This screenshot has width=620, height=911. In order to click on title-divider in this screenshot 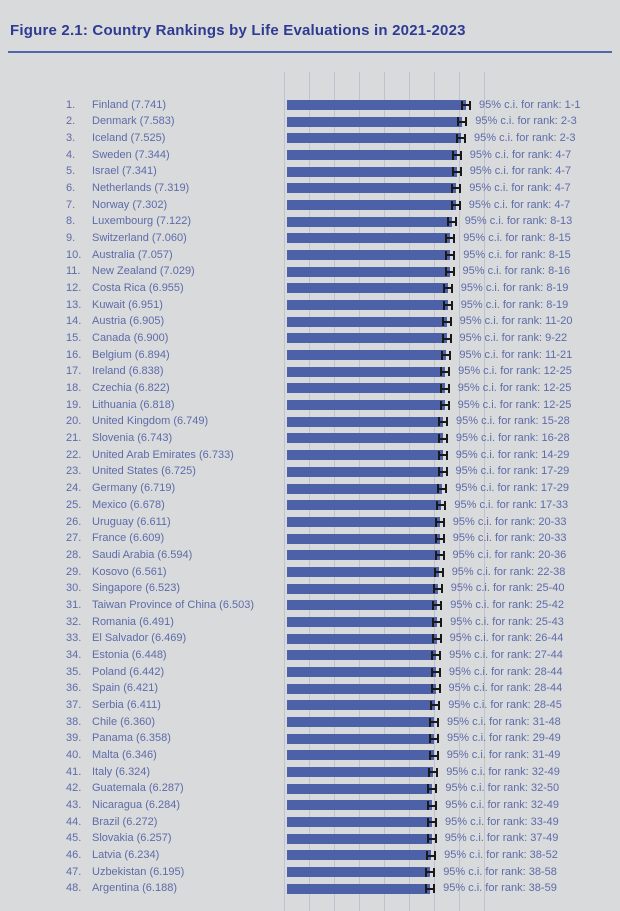, I will do `click(310, 52)`.